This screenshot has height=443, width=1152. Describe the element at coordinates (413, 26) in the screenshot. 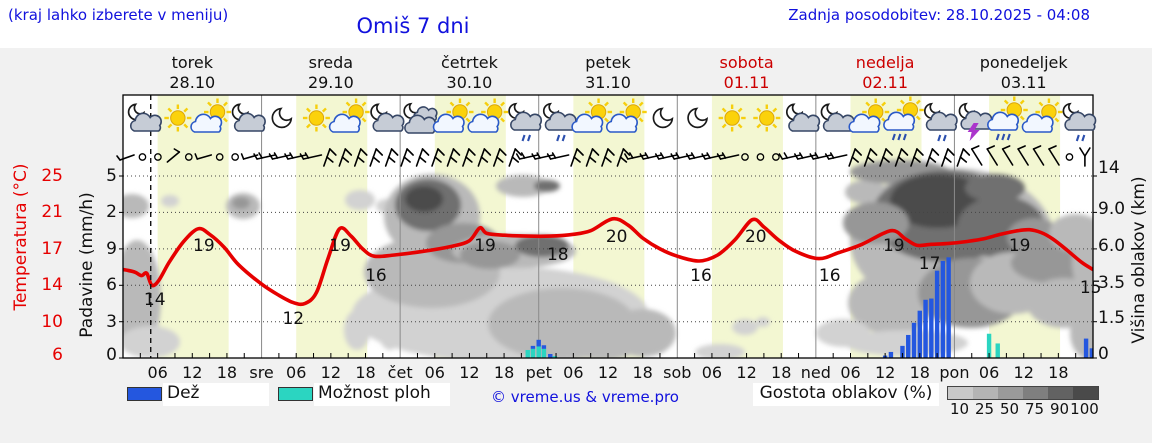

I see `page-title: Omiš 7 dni` at that location.